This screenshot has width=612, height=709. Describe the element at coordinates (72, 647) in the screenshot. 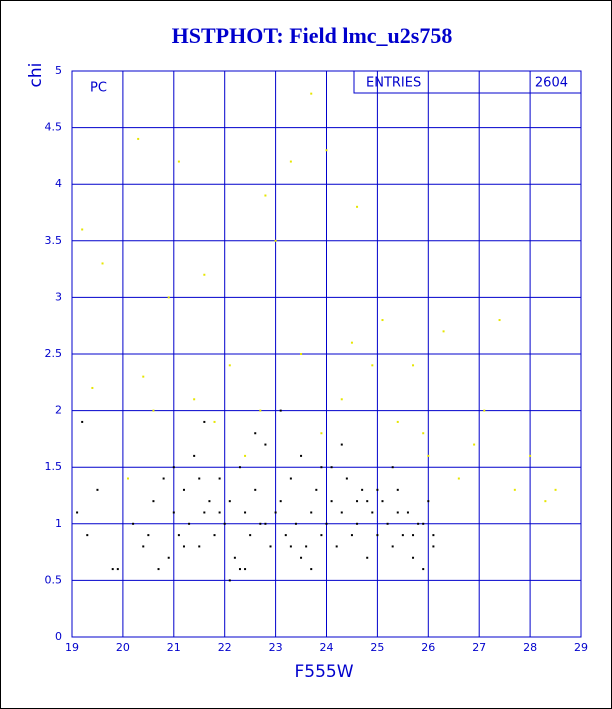

I see `x-tick-label: 19` at that location.